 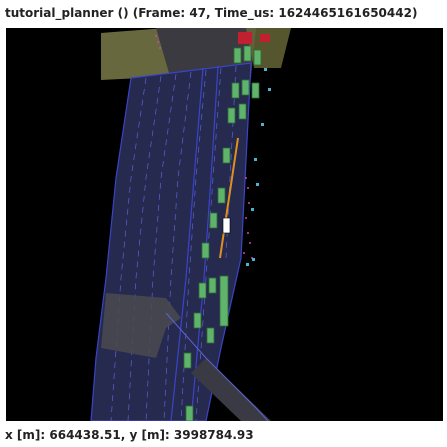 What do you see at coordinates (258, 167) in the screenshot?
I see `pedestrians` at bounding box center [258, 167].